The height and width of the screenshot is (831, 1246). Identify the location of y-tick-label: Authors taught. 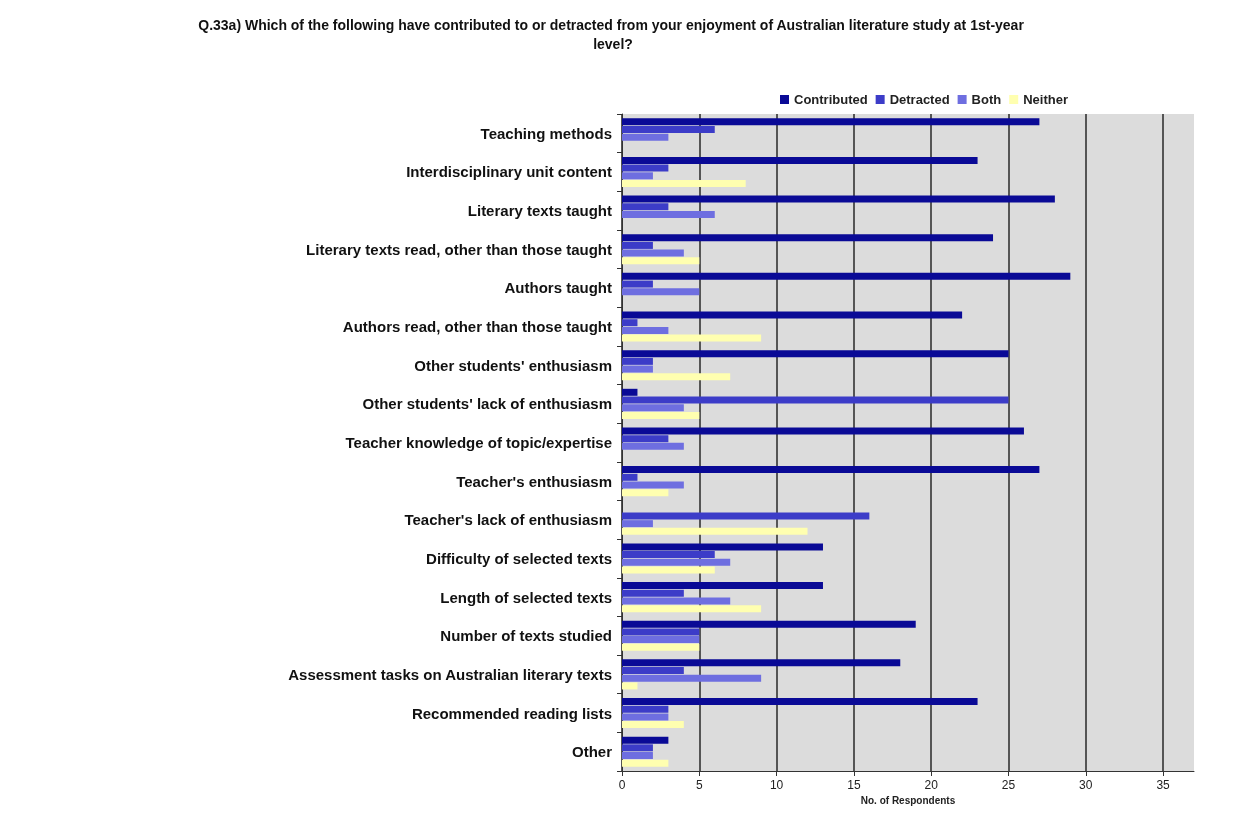
(558, 288).